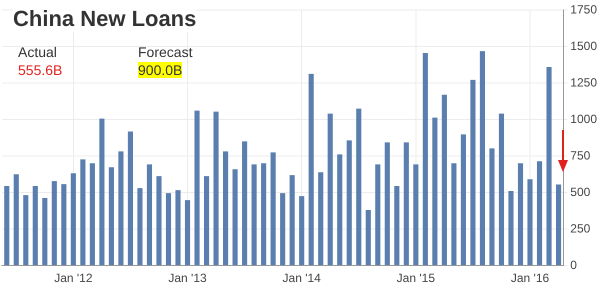 The width and height of the screenshot is (600, 292). Describe the element at coordinates (584, 46) in the screenshot. I see `y-tick-label: 1500` at that location.